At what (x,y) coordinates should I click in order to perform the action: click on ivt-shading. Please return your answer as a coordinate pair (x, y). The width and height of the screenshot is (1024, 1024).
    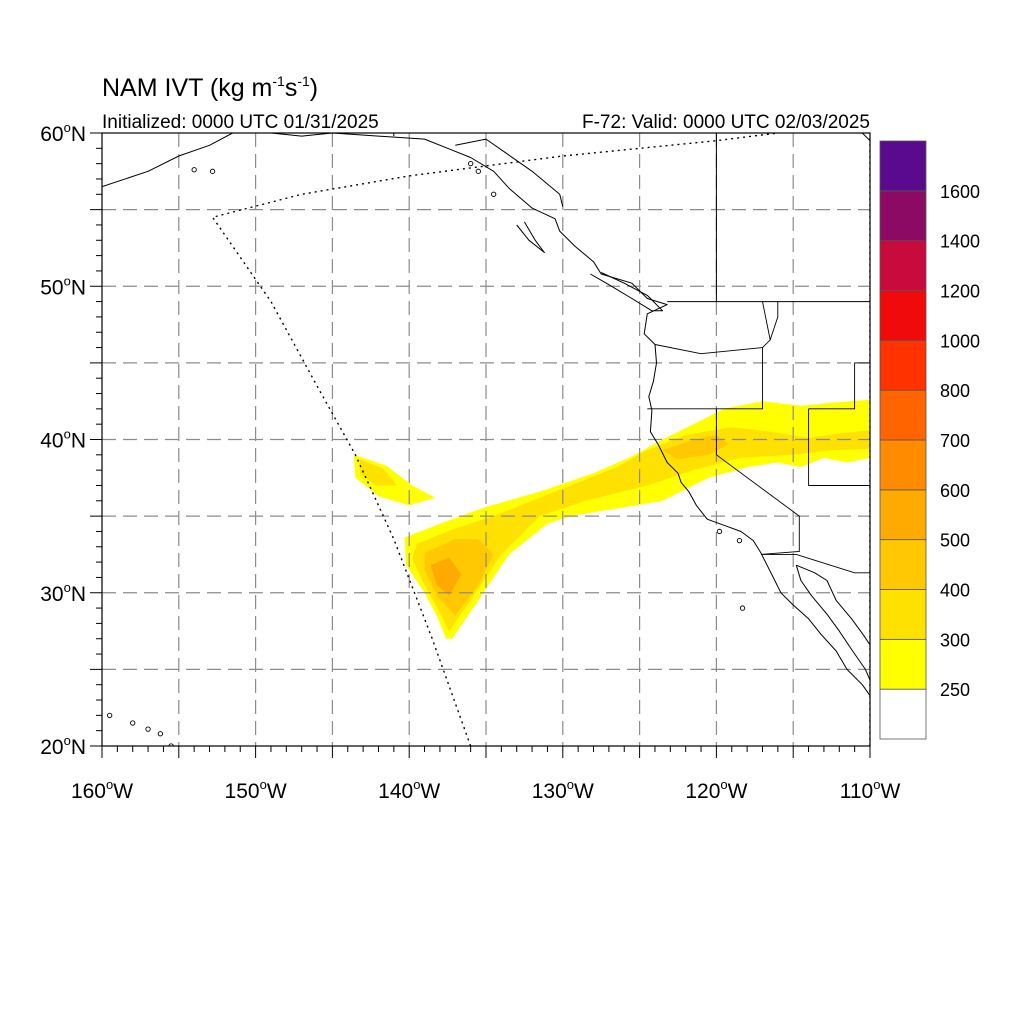
    Looking at the image, I should click on (611, 519).